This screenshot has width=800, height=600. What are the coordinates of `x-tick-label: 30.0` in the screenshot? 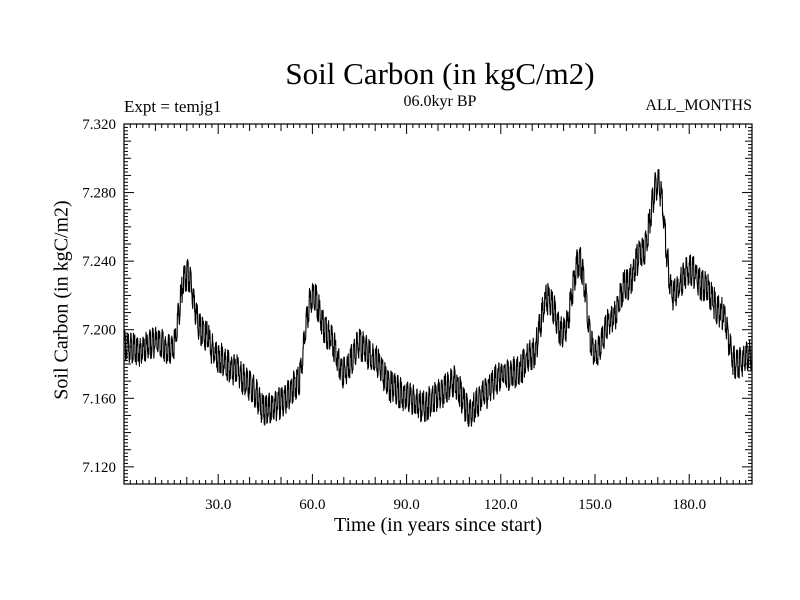 It's located at (218, 505).